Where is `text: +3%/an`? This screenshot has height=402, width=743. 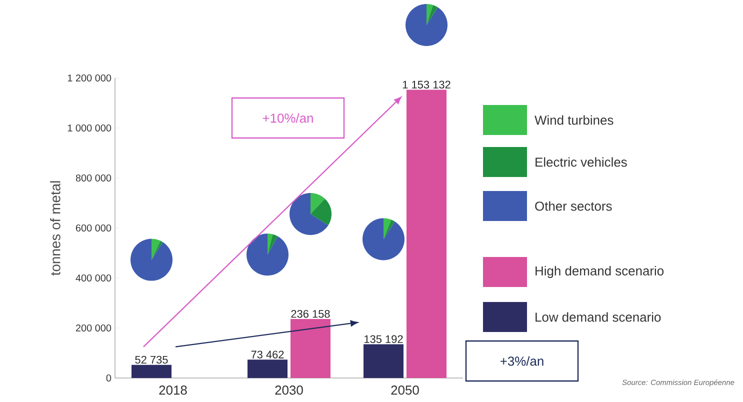
text: +3%/an is located at coordinates (522, 361).